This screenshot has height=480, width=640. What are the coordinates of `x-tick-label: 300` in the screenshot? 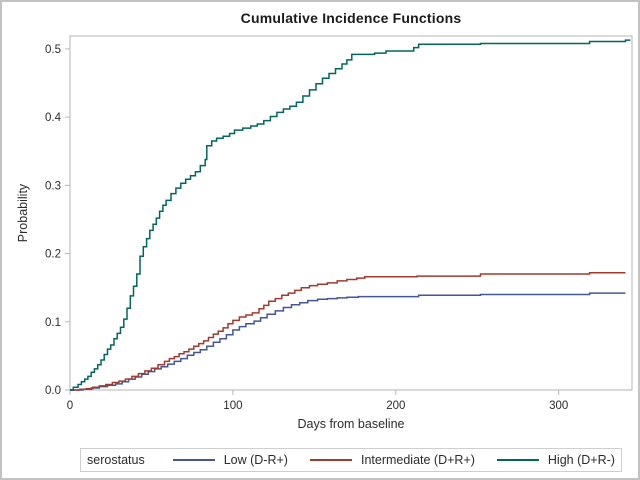 It's located at (558, 406).